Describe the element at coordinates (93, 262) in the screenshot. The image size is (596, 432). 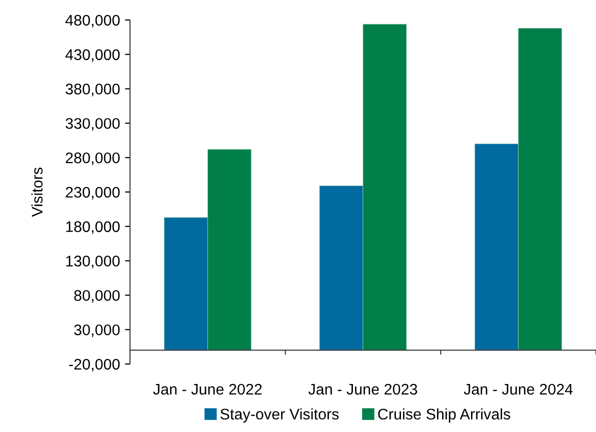
I see `y-tick-label: 130,000` at that location.